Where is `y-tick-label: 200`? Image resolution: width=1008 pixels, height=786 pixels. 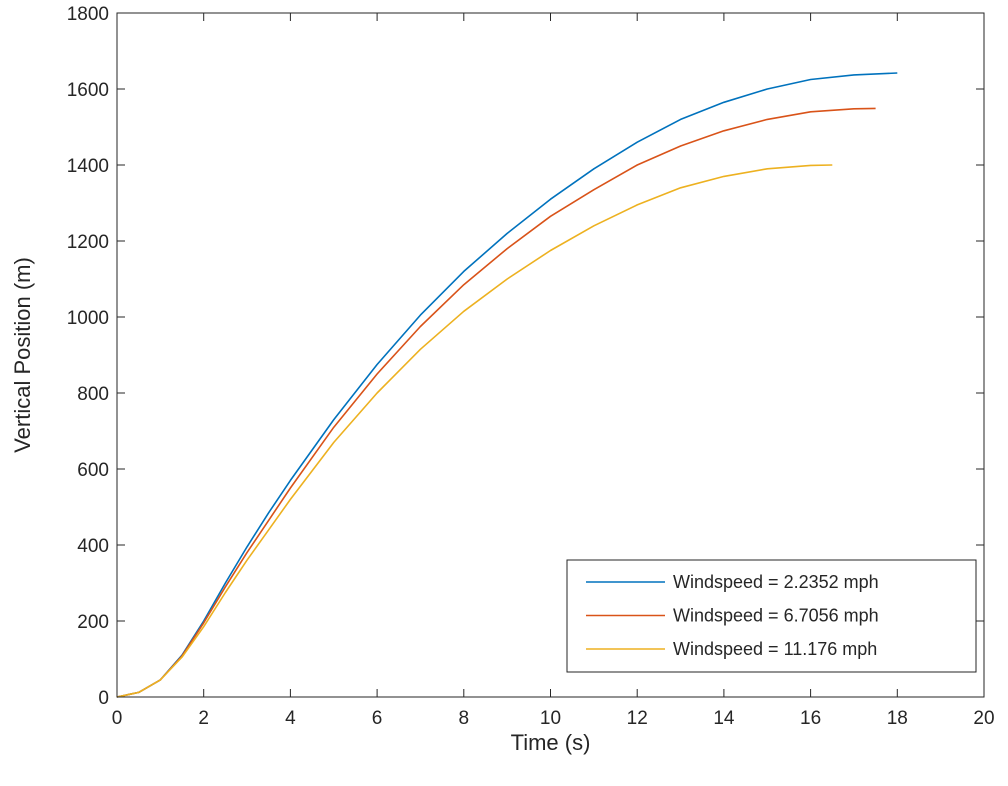
y-tick-label: 200 is located at coordinates (93, 622).